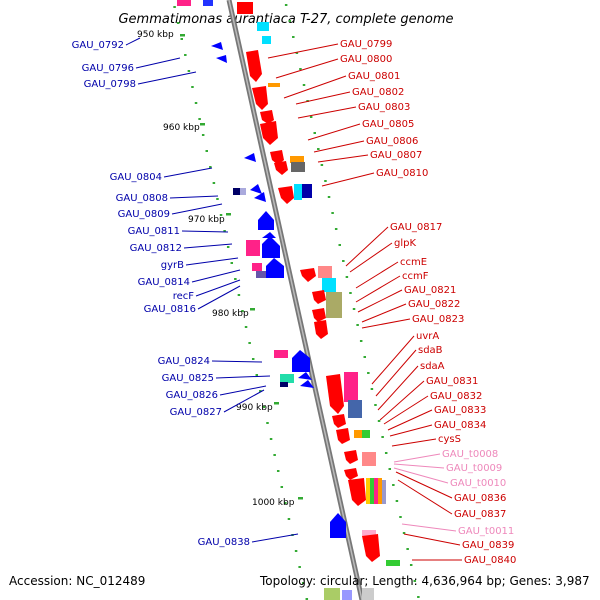  What do you see at coordinates (108, 68) in the screenshot?
I see `gene-label: GAU_0796` at bounding box center [108, 68].